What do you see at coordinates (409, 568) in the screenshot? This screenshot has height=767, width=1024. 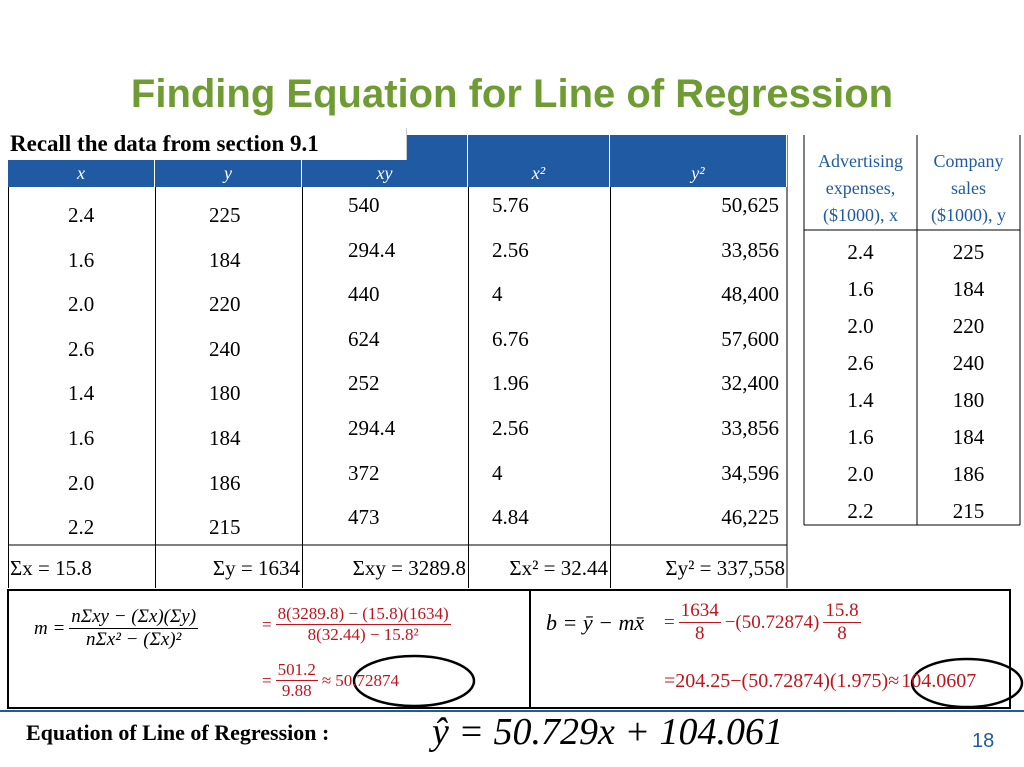 I see `sum-cell: Σxy = 3289.8` at bounding box center [409, 568].